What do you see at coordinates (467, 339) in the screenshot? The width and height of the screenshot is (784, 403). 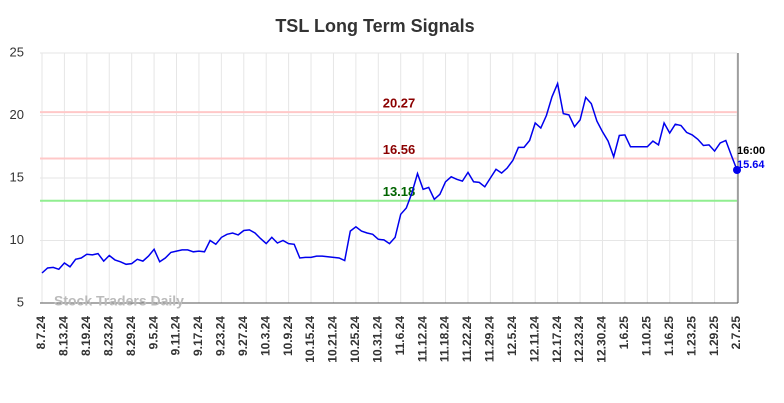 I see `x-tick-label: 11.22.24` at bounding box center [467, 339].